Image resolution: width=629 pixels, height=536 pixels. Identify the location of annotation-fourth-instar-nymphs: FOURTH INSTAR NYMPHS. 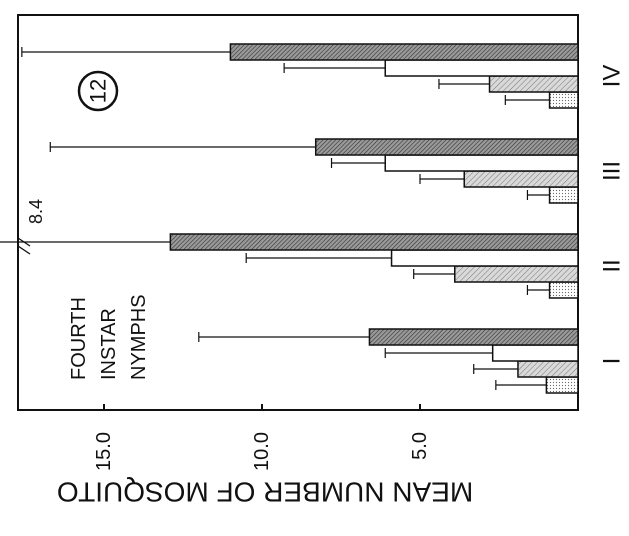
(109, 337).